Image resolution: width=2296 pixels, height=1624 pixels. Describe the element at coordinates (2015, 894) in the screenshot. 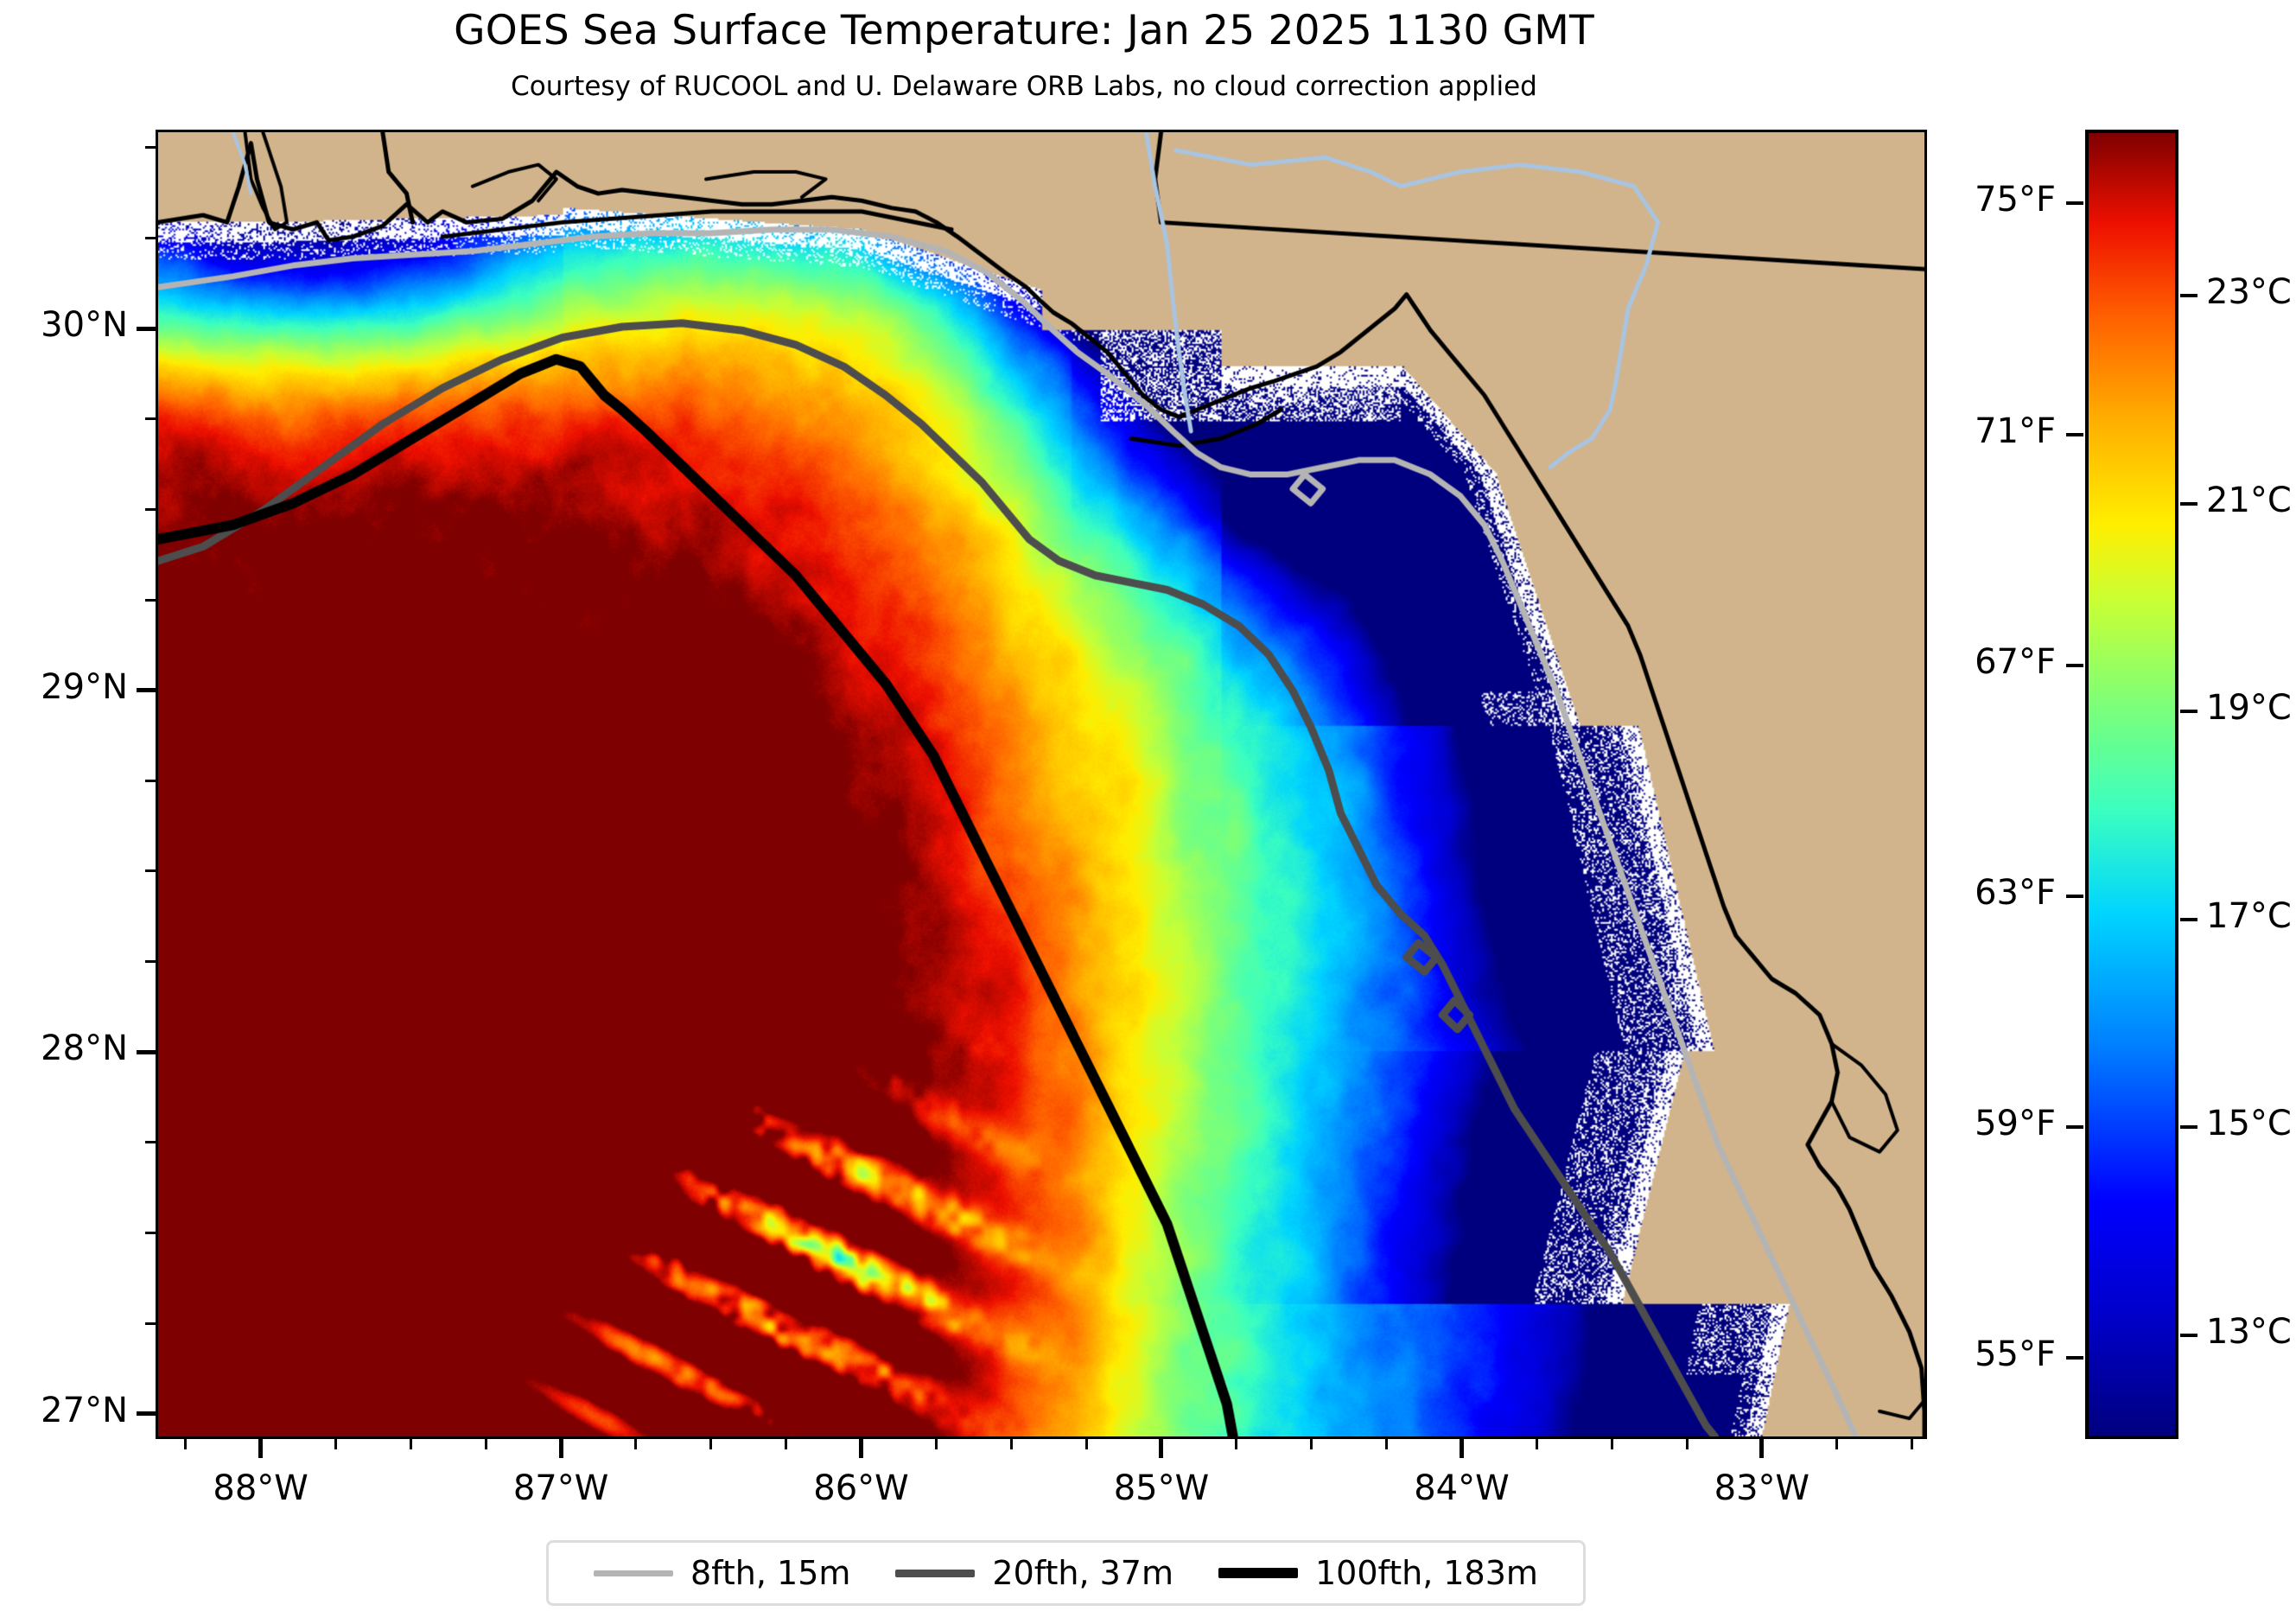

I see `colorbar-fahrenheit-label: 63°F` at that location.